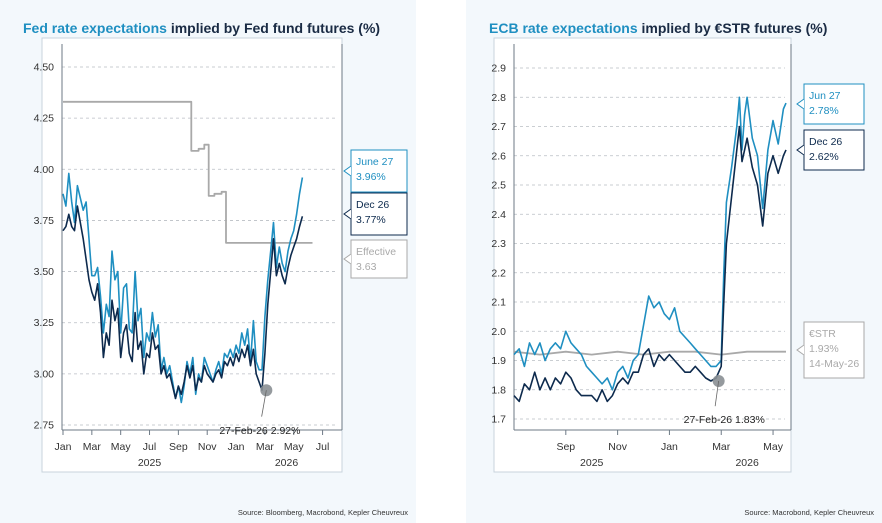 This screenshot has width=882, height=523. I want to click on callout-text: 2.62%, so click(824, 157).